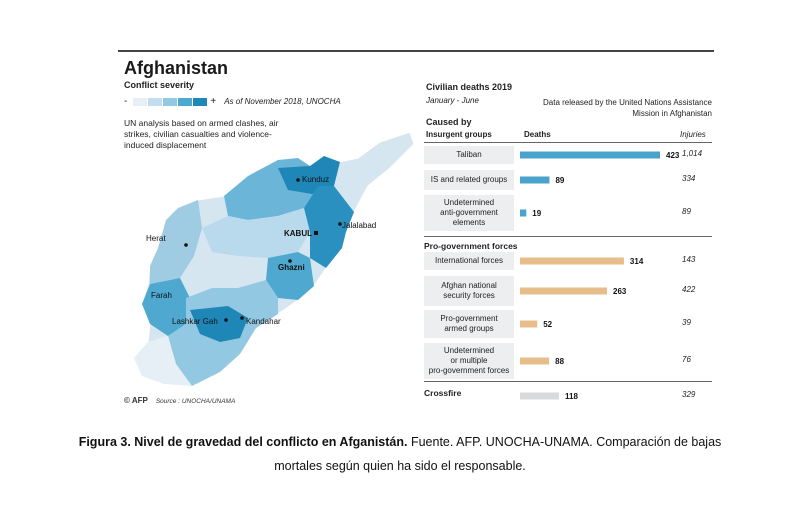 The height and width of the screenshot is (511, 800). What do you see at coordinates (536, 213) in the screenshot?
I see `deaths-value-label: 19` at bounding box center [536, 213].